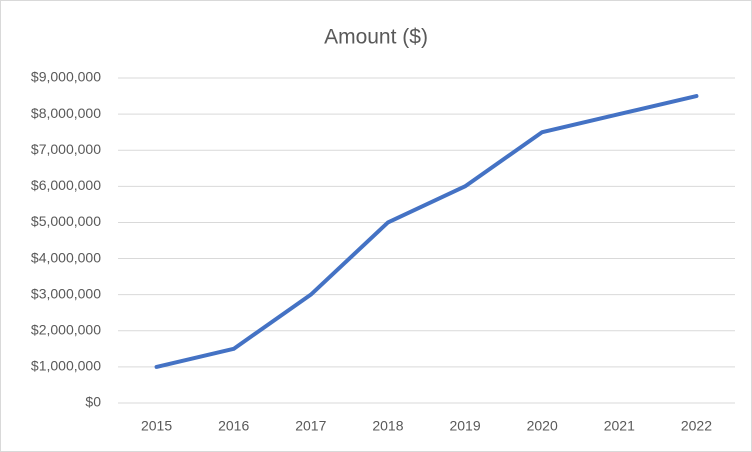  What do you see at coordinates (66, 185) in the screenshot?
I see `y-tick-label: $6,000,000` at bounding box center [66, 185].